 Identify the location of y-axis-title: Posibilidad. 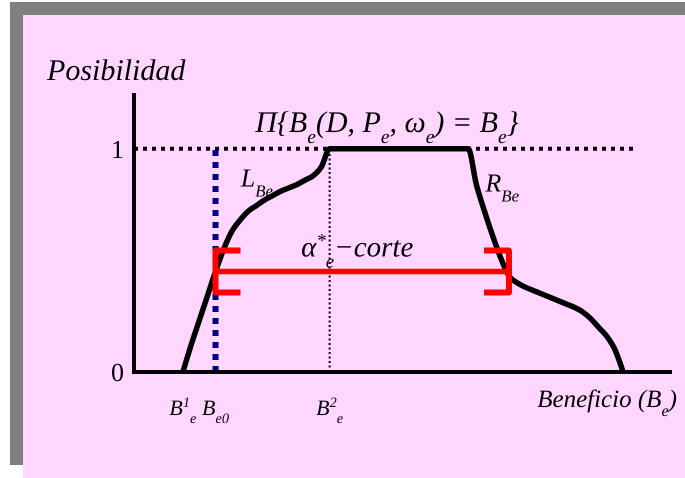
(116, 70).